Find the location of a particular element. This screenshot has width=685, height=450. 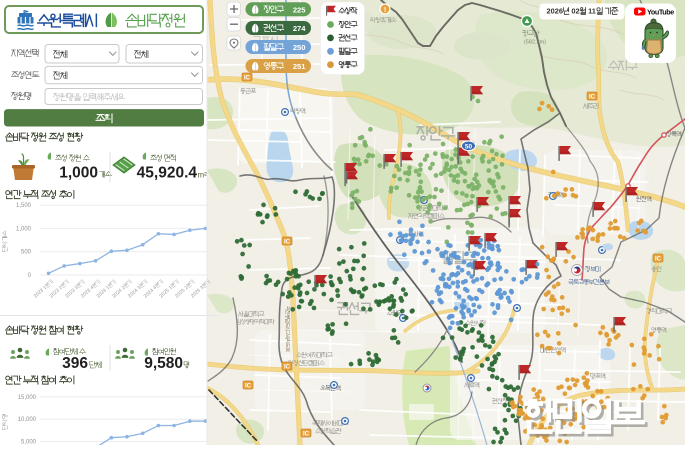

svg-text: 1,500 is located at coordinates (24, 206).